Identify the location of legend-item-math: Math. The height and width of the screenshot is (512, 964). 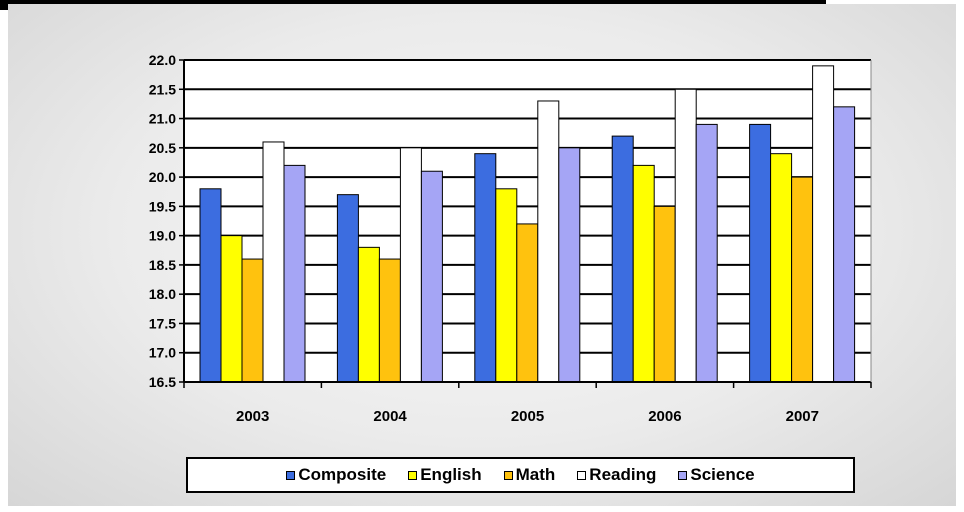
(529, 475).